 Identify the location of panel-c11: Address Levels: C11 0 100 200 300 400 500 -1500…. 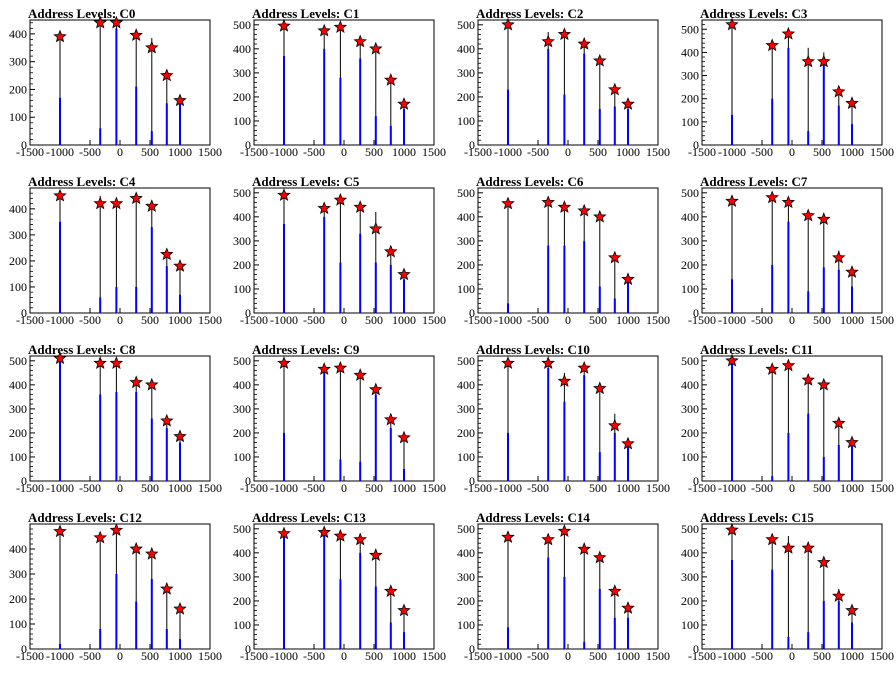
(787, 418).